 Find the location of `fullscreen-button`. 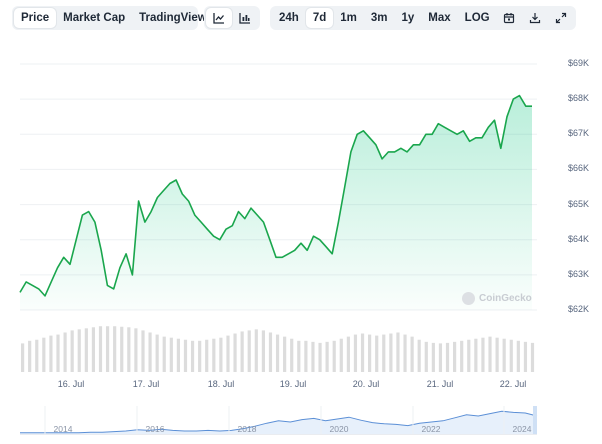

fullscreen-button is located at coordinates (561, 18).